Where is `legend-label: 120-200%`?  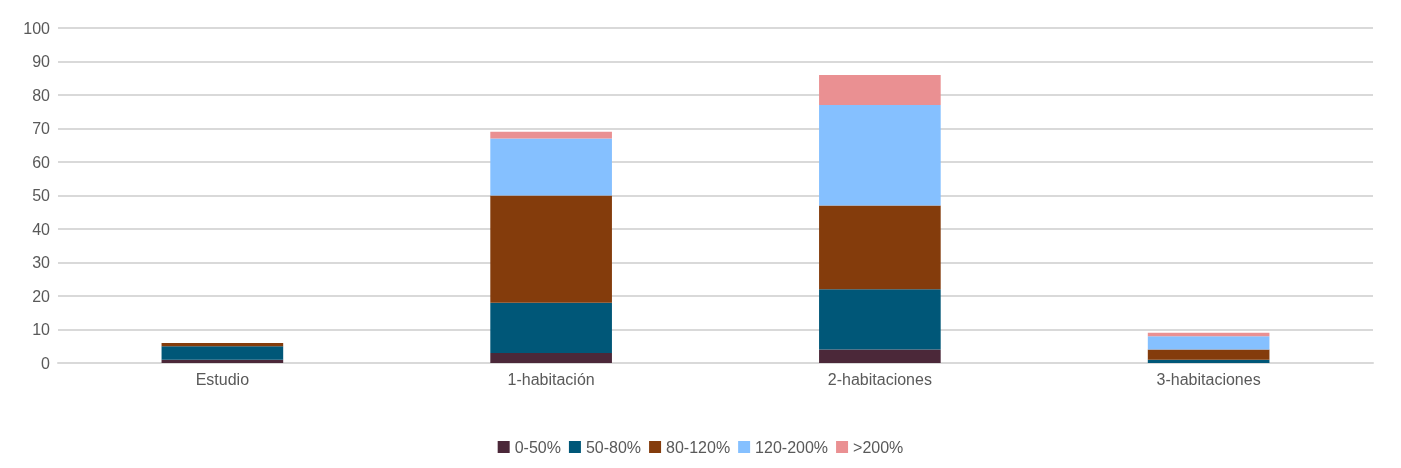 legend-label: 120-200% is located at coordinates (792, 447).